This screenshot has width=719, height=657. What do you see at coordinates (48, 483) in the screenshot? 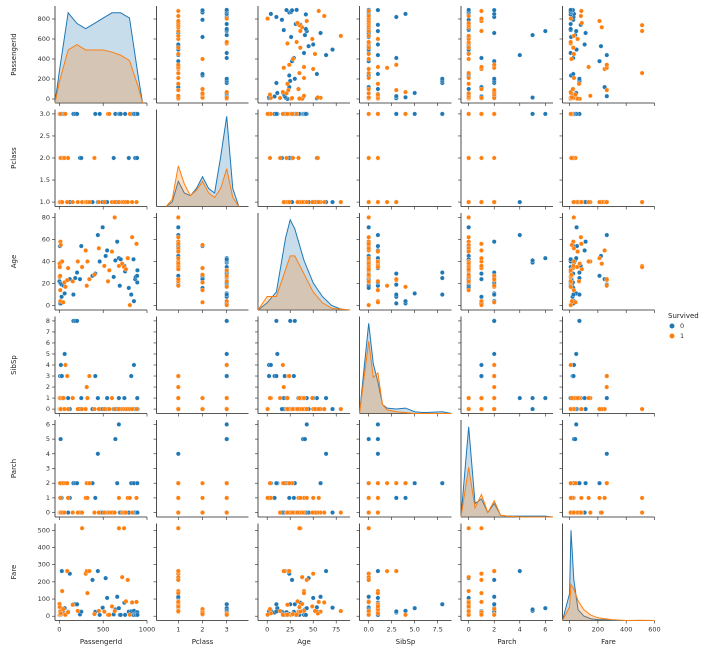
I see `y-tick-label: 2` at bounding box center [48, 483].